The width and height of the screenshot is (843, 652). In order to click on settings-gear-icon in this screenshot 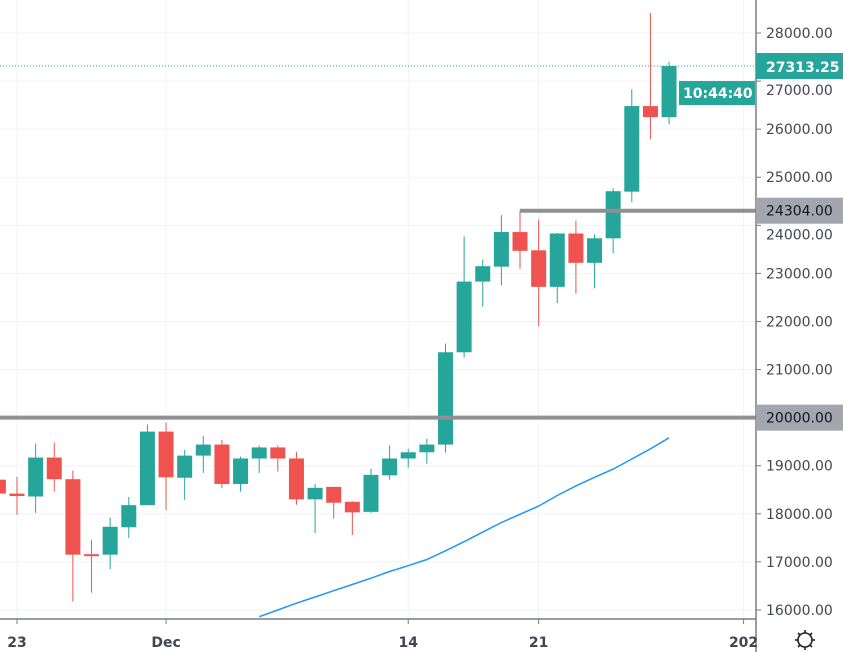, I will do `click(805, 640)`.